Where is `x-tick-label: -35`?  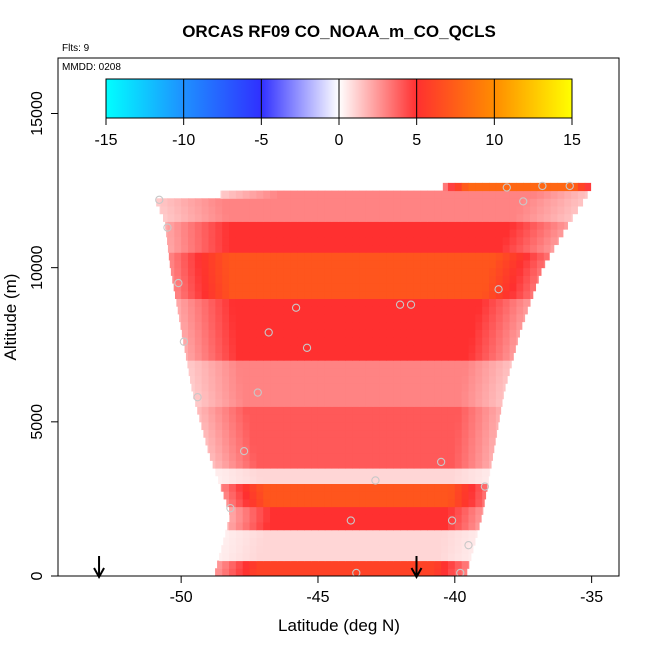 x-tick-label: -35 is located at coordinates (591, 597).